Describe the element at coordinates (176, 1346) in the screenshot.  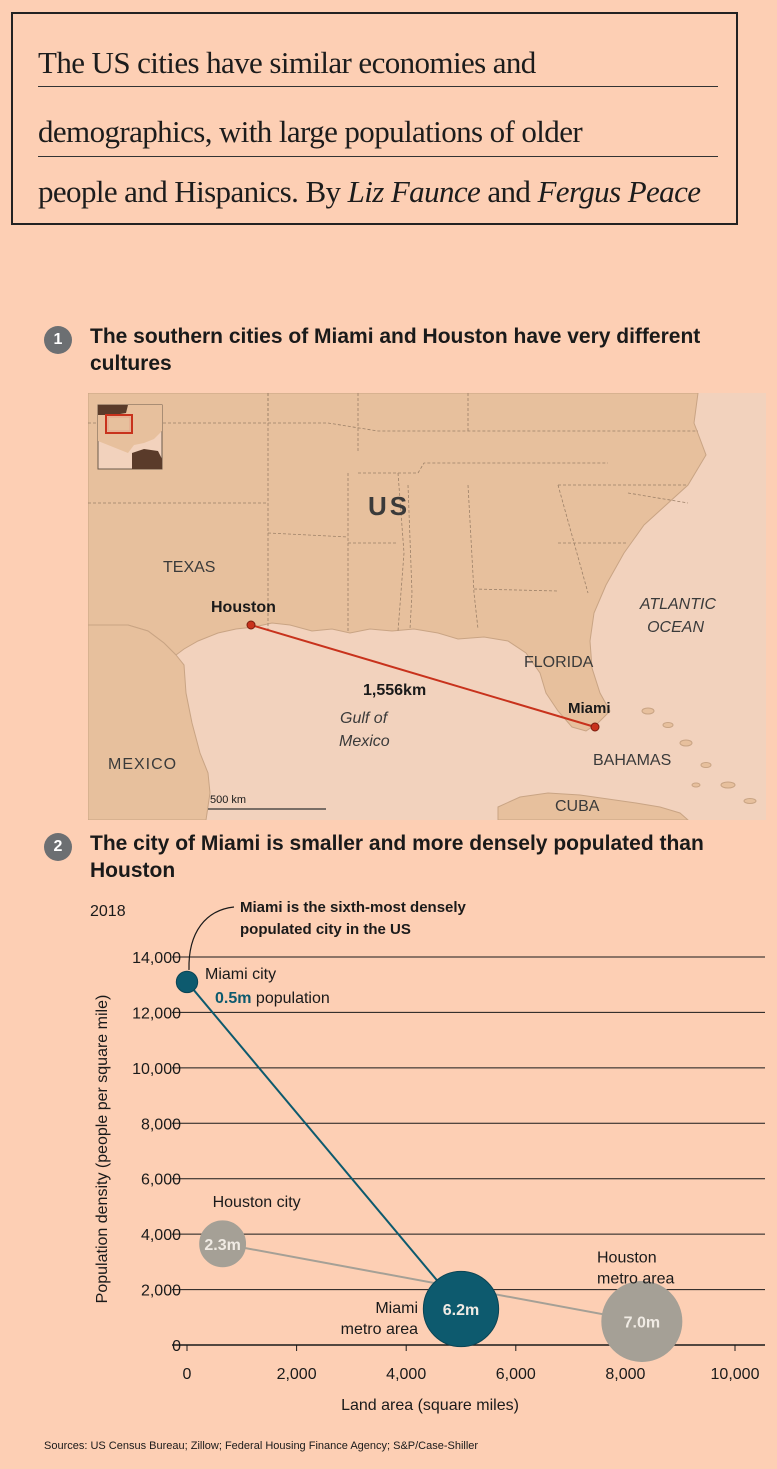
I see `y-tick-label: 0` at that location.